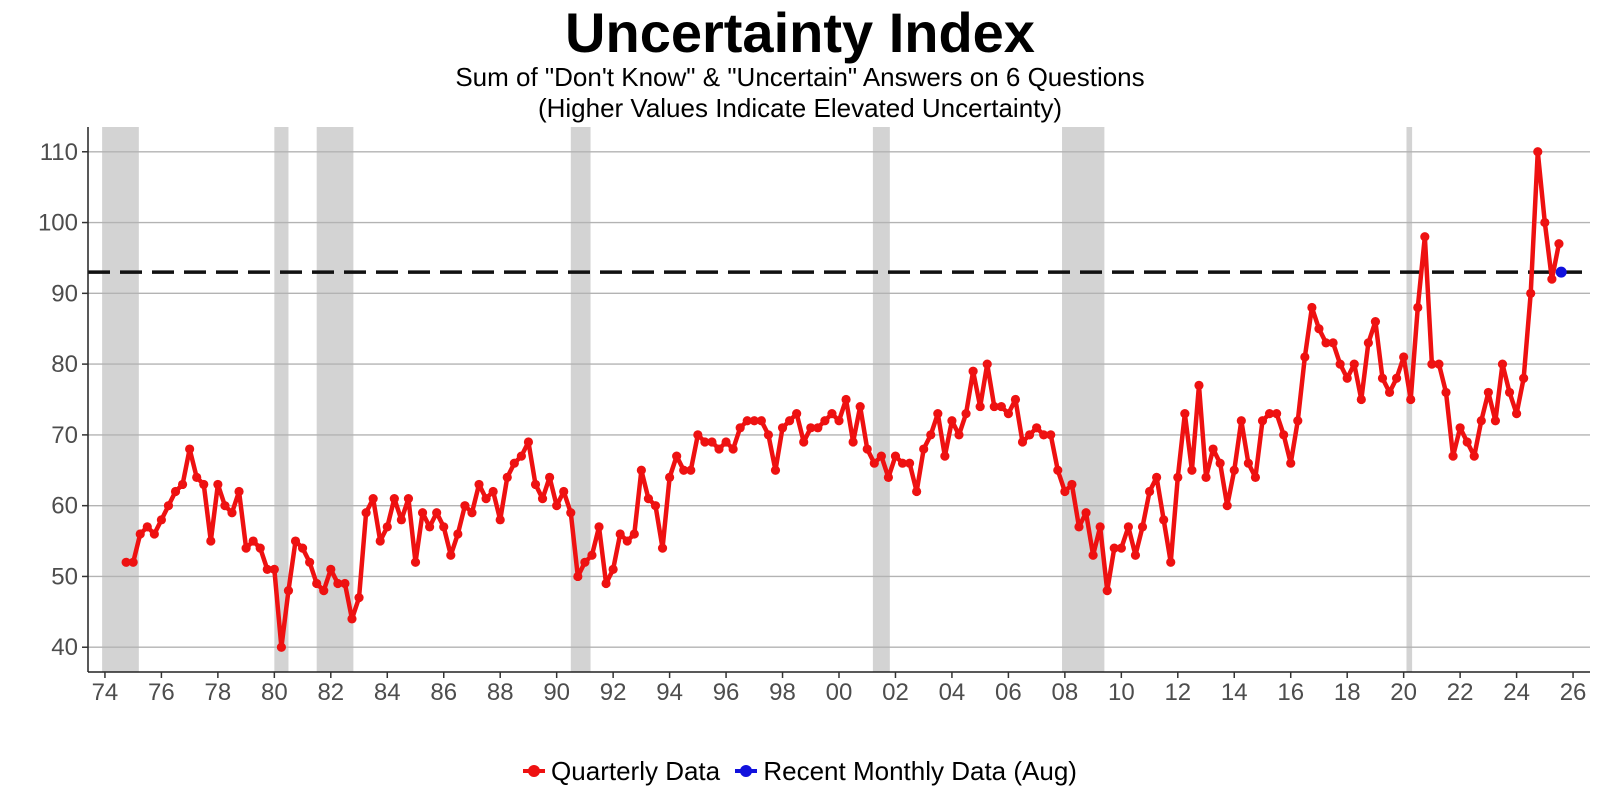 This screenshot has width=1600, height=800. What do you see at coordinates (556, 692) in the screenshot?
I see `x-tick-label-1990: 90` at bounding box center [556, 692].